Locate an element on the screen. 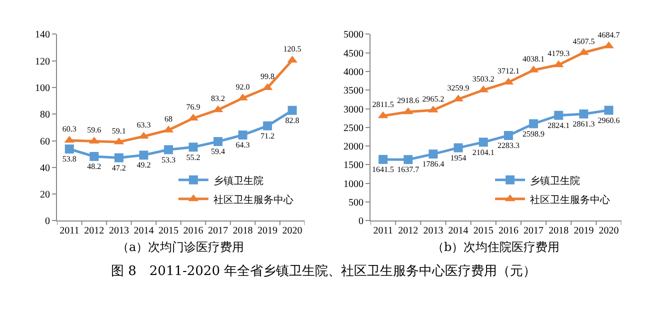 Image resolution: width=647 pixels, height=320 pixels. data-label: 53.8 is located at coordinates (69, 159).